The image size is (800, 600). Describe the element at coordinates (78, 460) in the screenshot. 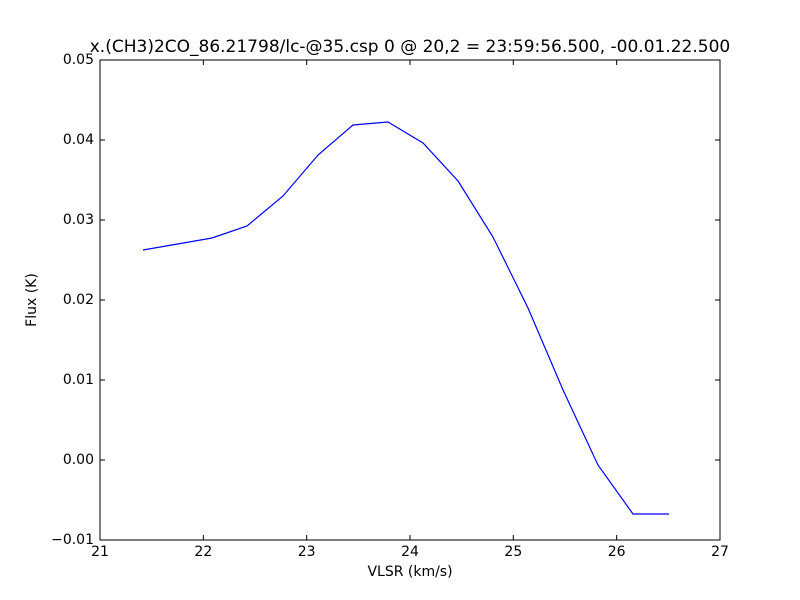

I see `y-tick-label: 0.00` at that location.